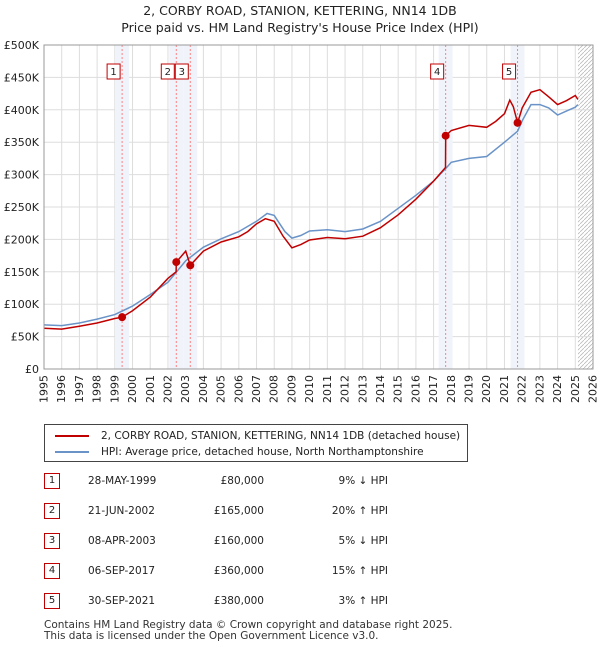  I want to click on sale-date: 08-APR-2003, so click(122, 541).